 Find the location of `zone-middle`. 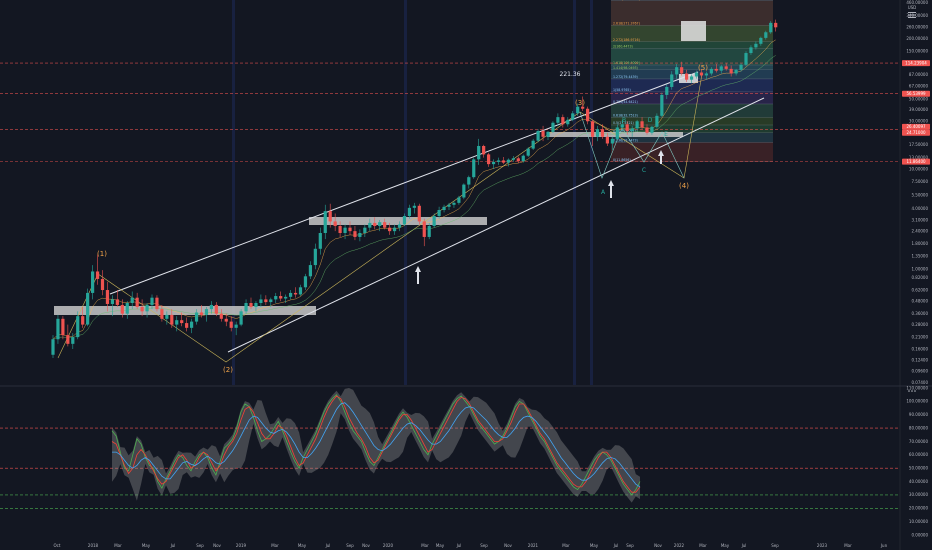

zone-middle is located at coordinates (398, 221).